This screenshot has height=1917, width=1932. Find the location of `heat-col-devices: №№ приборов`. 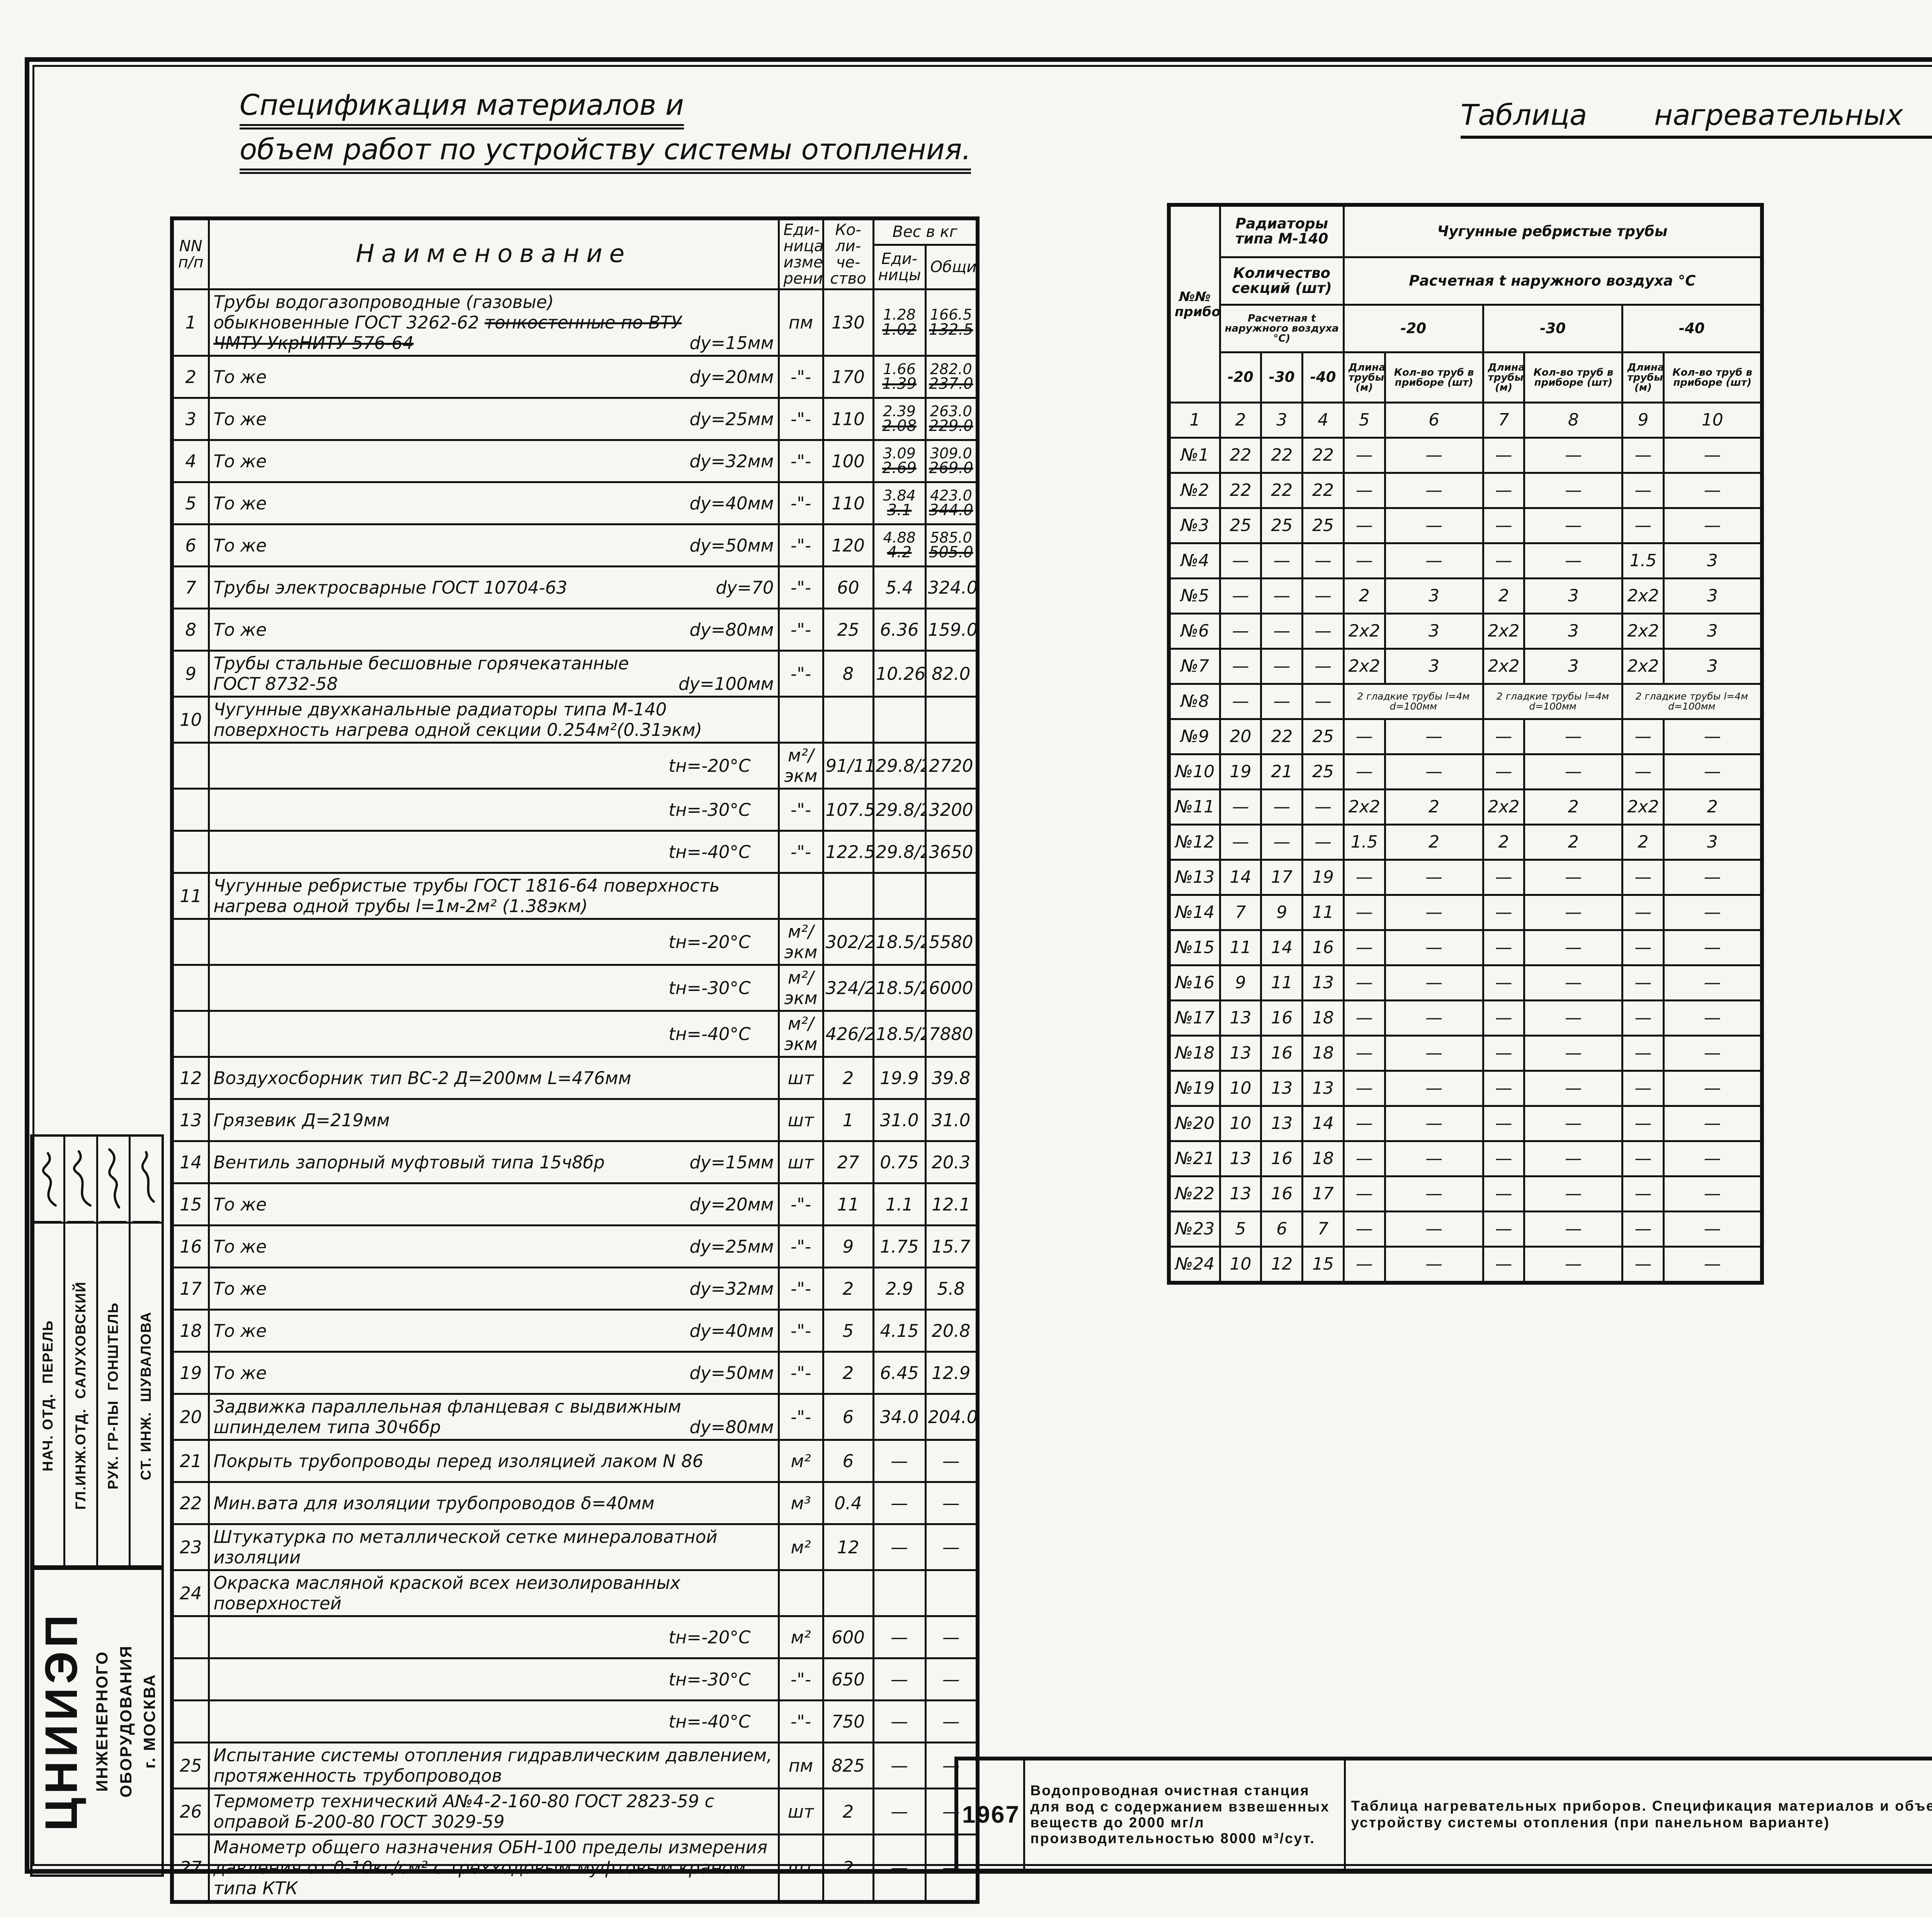

heat-col-devices: №№ приборов is located at coordinates (1198, 304).